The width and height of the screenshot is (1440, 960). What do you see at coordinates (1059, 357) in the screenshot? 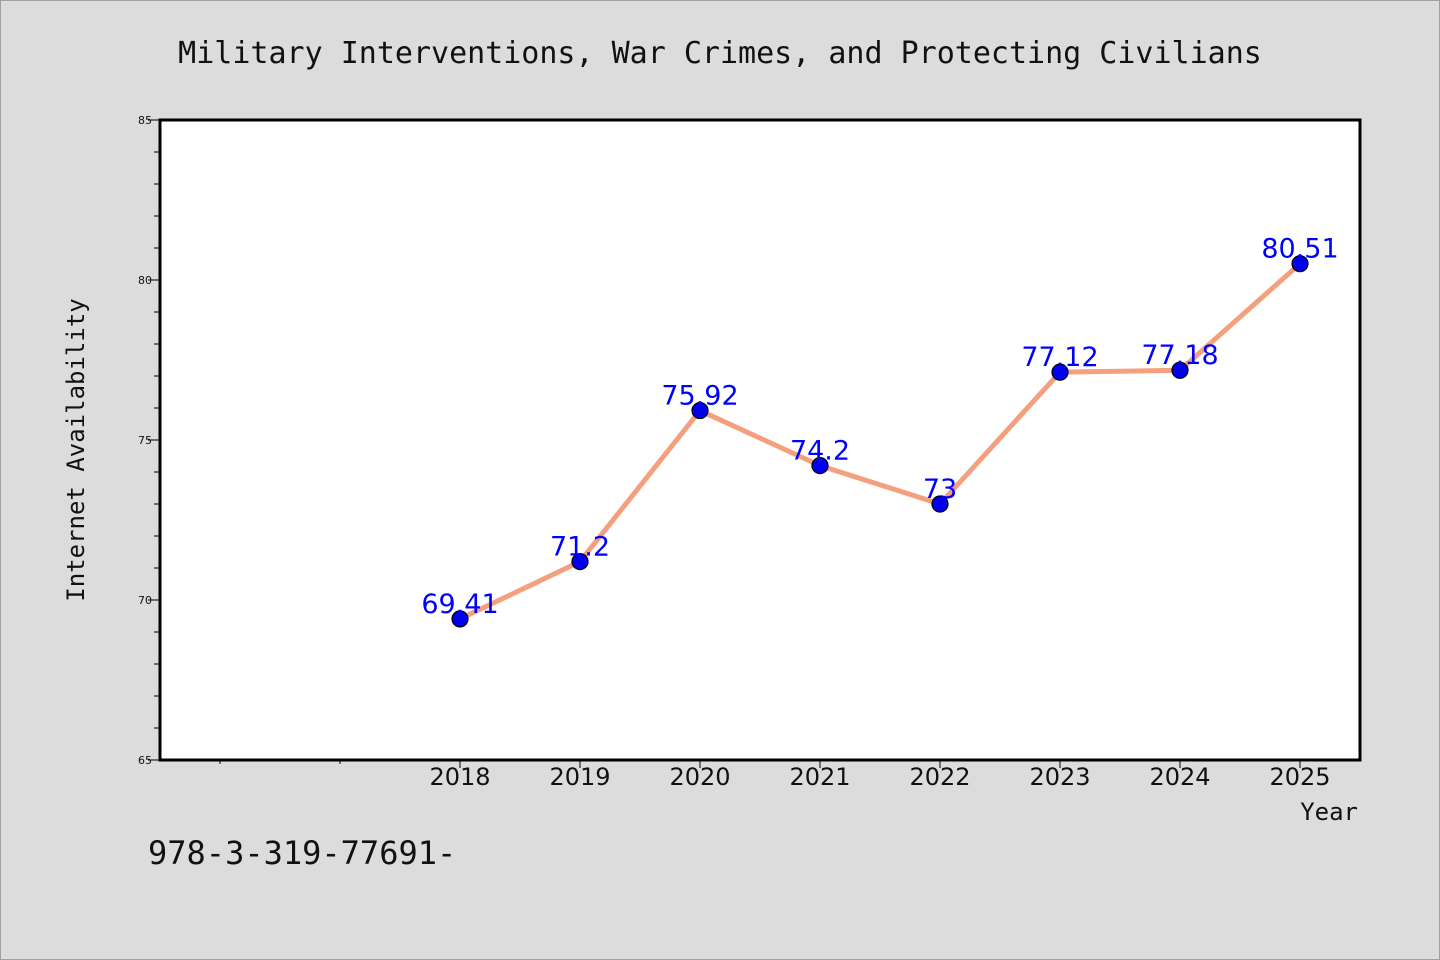
I see `data-label: 77.12` at bounding box center [1059, 357].